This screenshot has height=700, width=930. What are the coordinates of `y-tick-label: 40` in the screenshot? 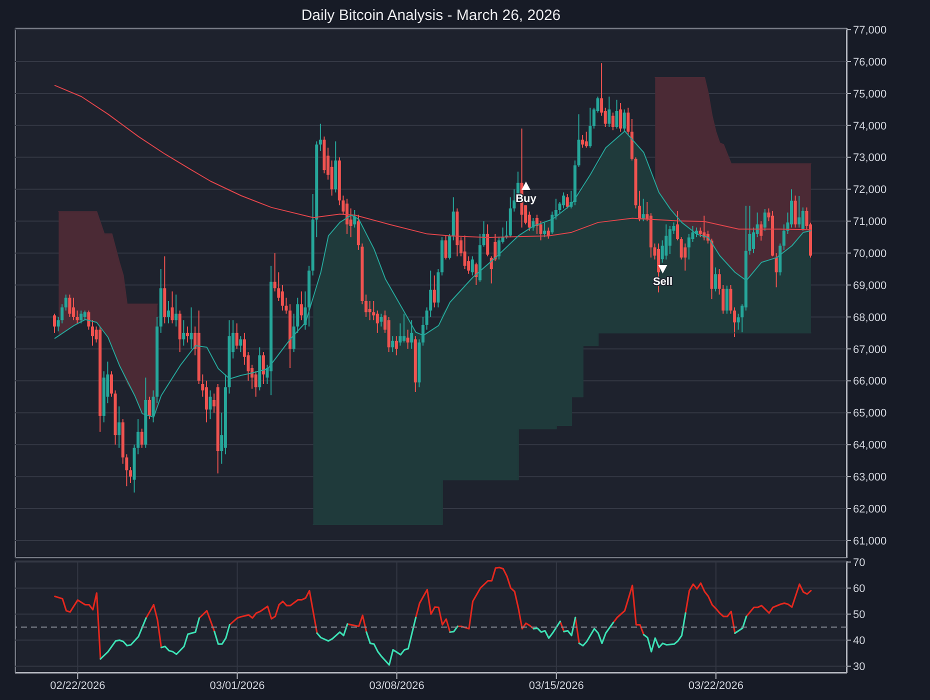 It's located at (859, 641).